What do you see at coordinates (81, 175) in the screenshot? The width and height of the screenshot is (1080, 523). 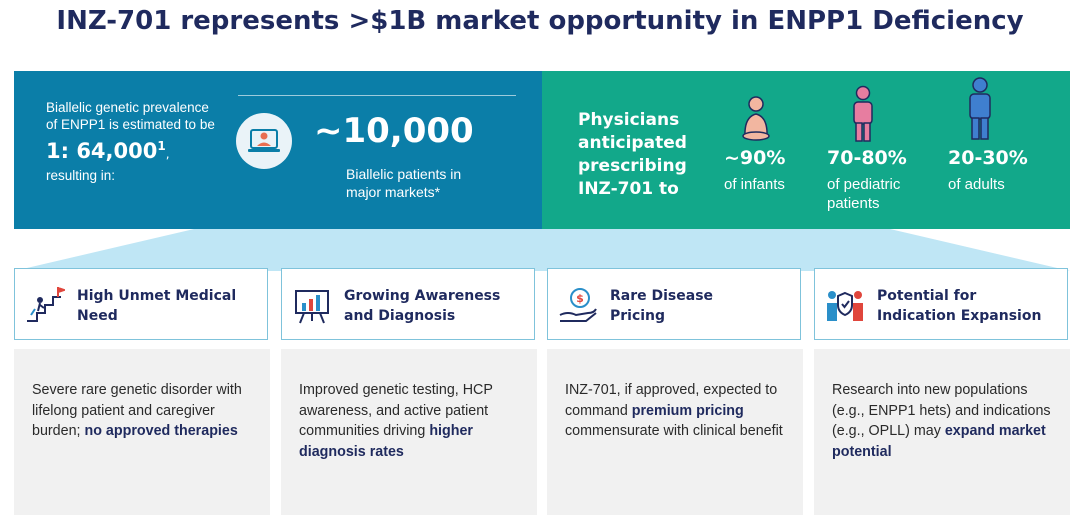 I see `prevalence-tail: resulting in:` at bounding box center [81, 175].